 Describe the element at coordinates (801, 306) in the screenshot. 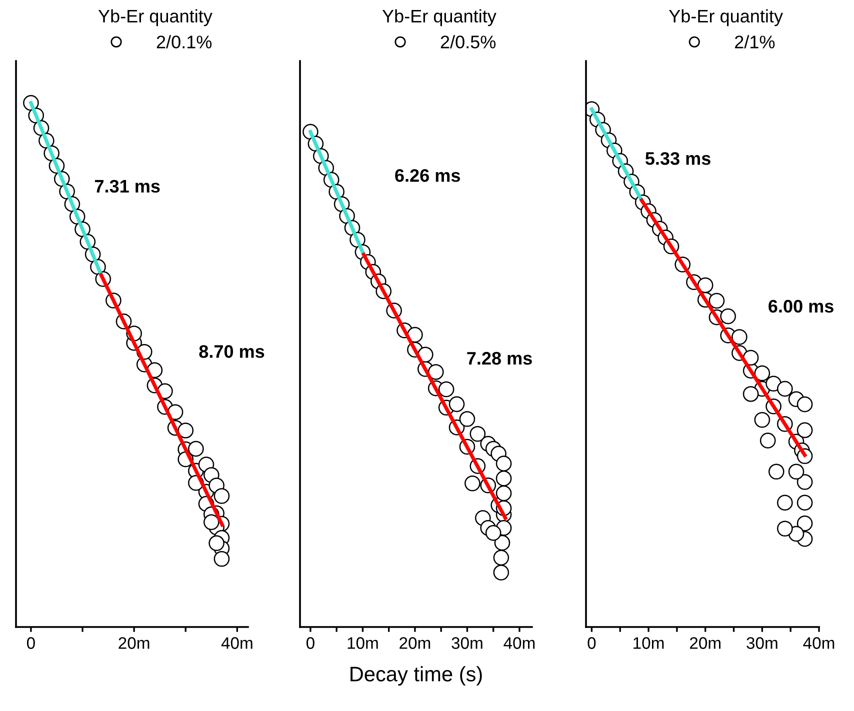

I see `annotation: 6.00 ms` at that location.